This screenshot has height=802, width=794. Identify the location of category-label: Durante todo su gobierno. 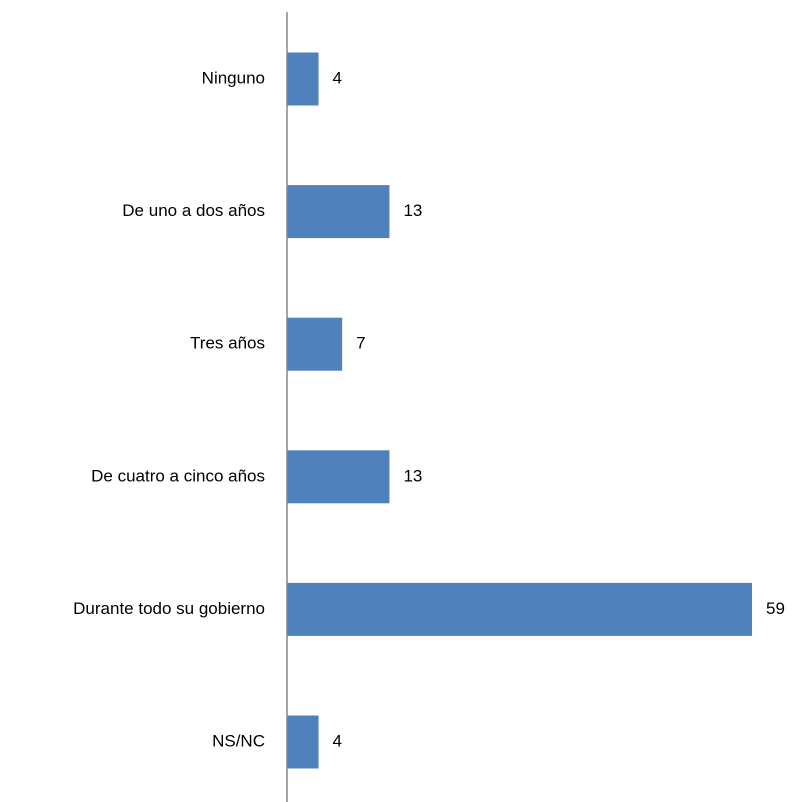
(169, 608).